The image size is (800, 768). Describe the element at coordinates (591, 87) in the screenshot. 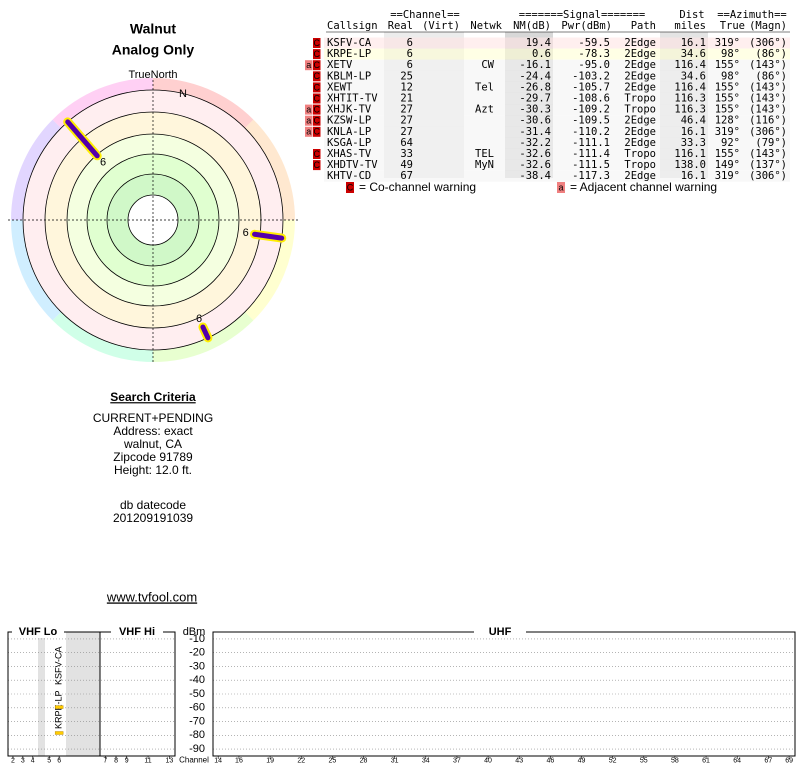

I see `cell: -105.7` at that location.